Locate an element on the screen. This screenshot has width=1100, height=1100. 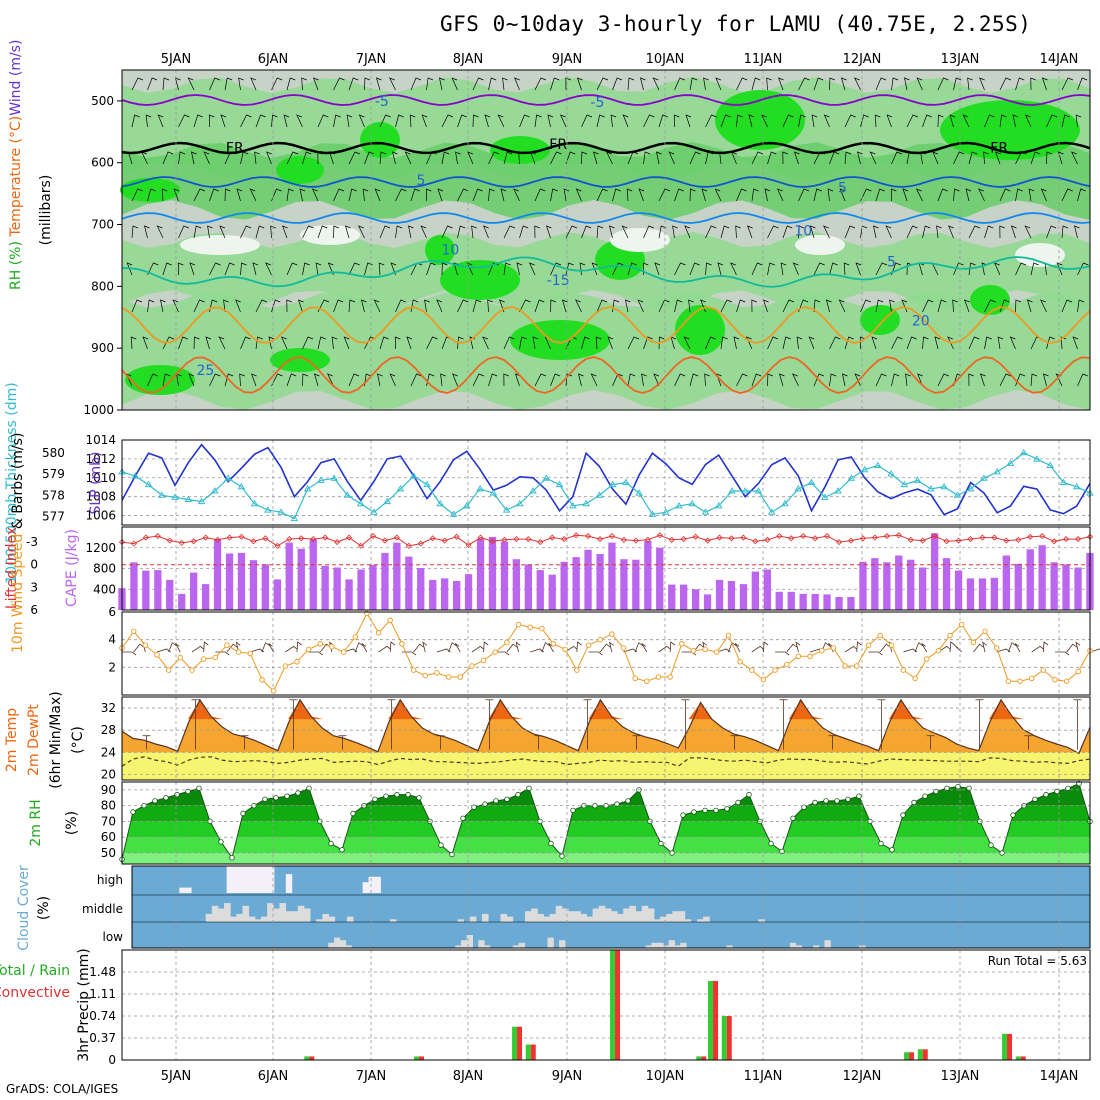
y-tick-label: 1000 is located at coordinates (98, 410).